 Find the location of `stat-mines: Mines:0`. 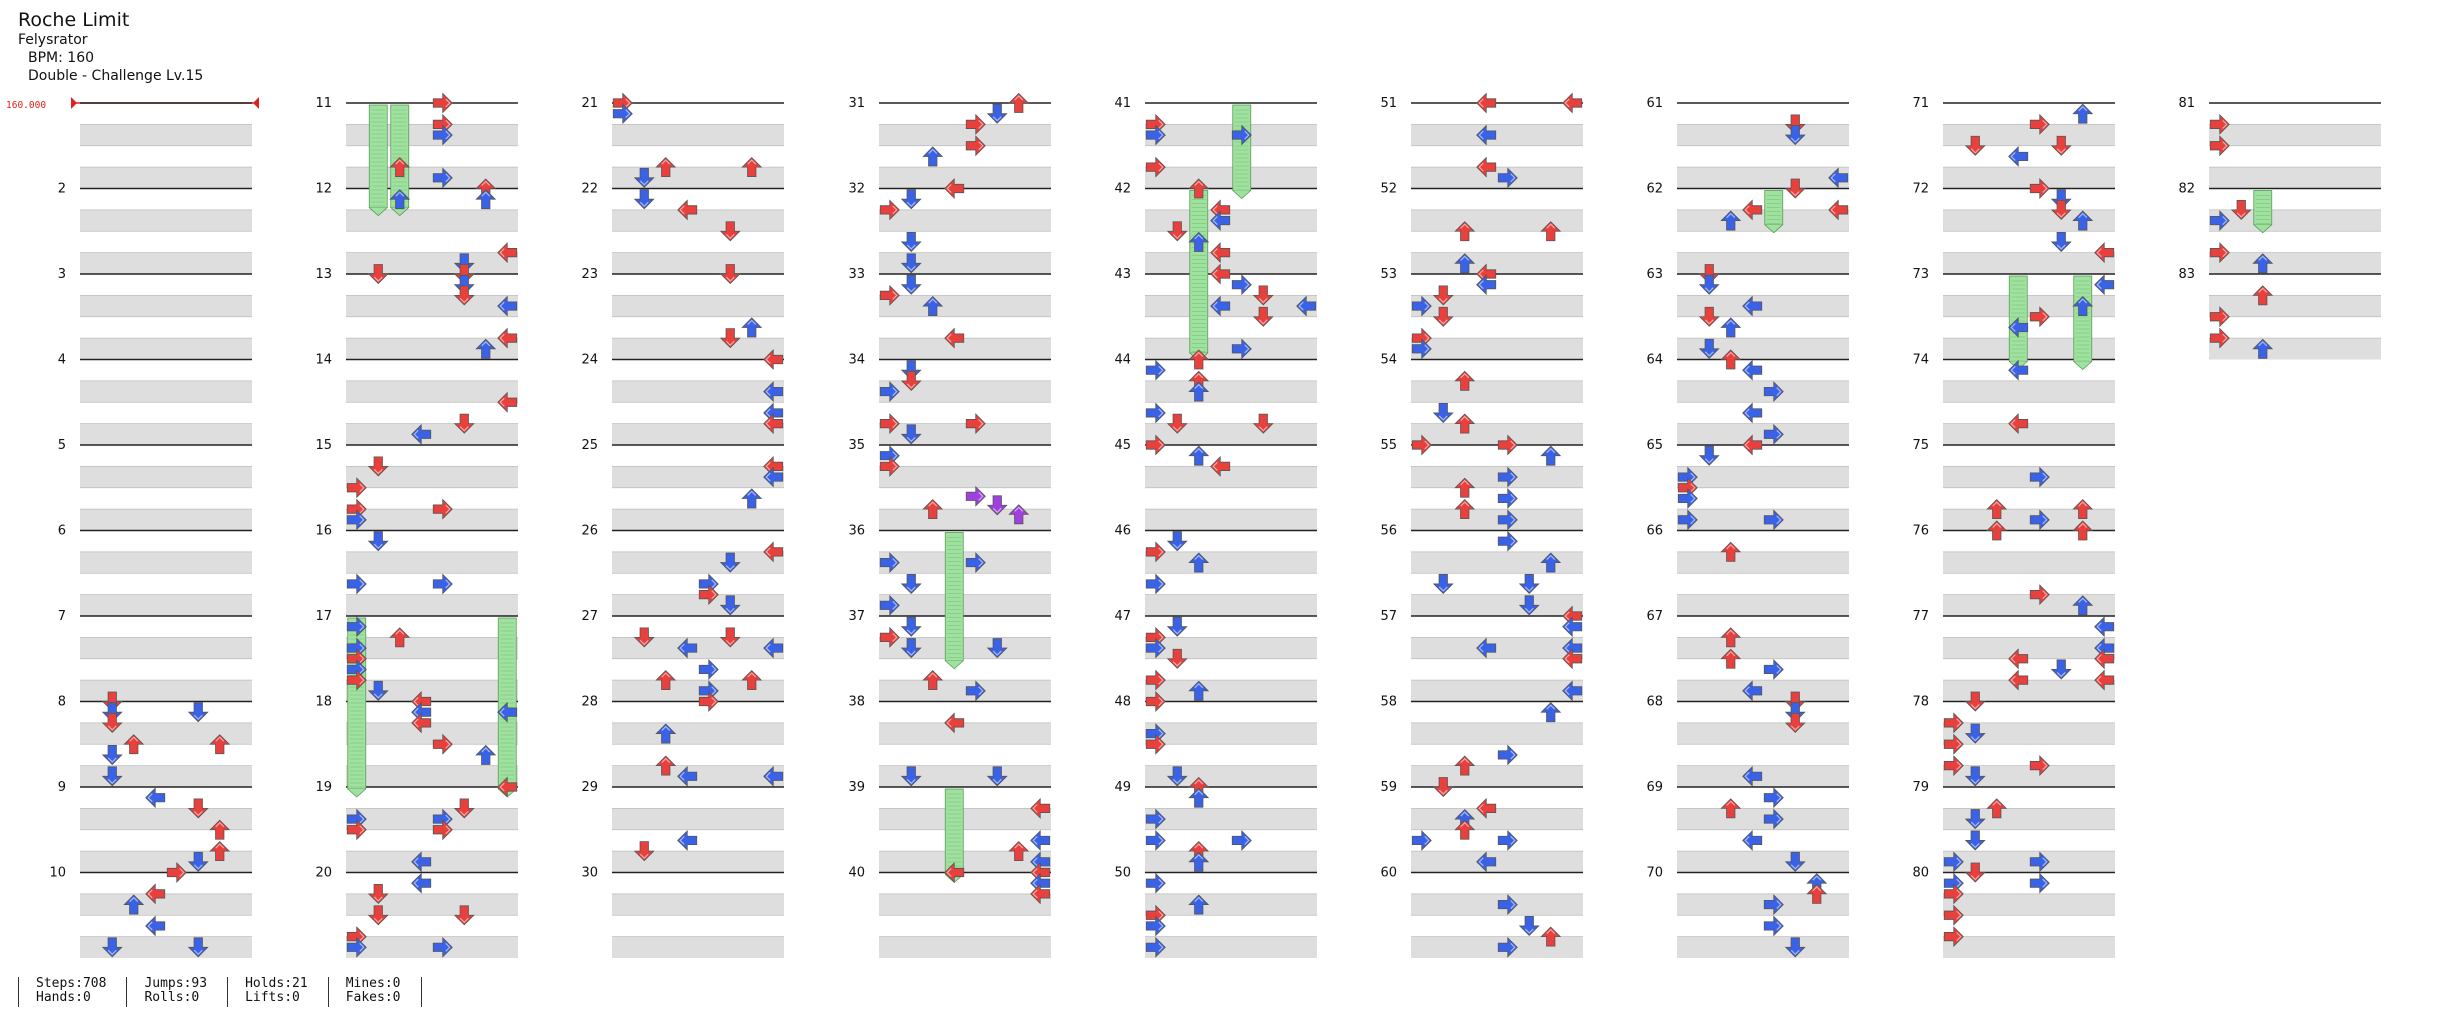

stat-mines: Mines:0 is located at coordinates (373, 983).